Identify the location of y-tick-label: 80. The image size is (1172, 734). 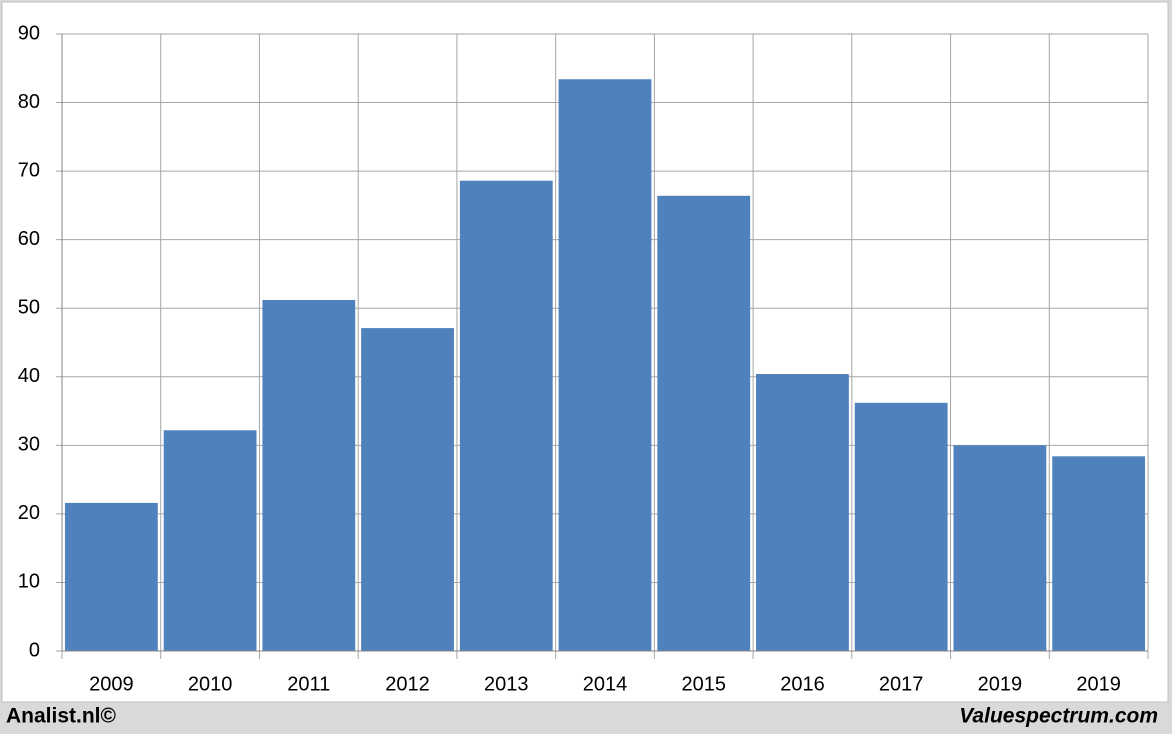
(29, 102).